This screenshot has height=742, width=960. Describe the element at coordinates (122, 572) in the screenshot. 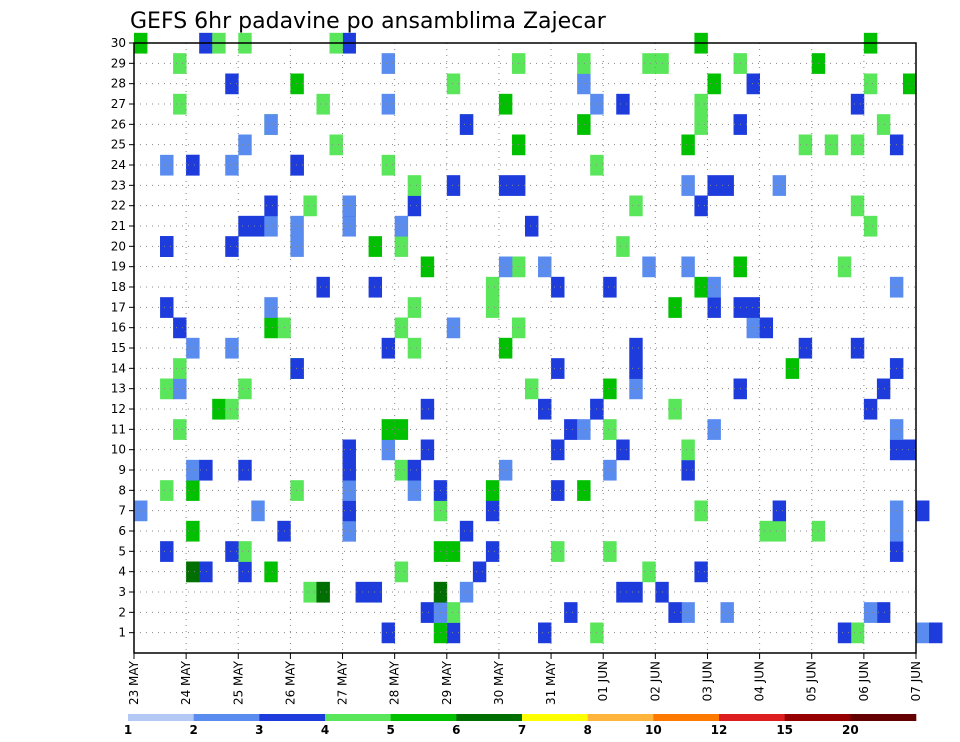

I see `y-tick-label: 4` at that location.